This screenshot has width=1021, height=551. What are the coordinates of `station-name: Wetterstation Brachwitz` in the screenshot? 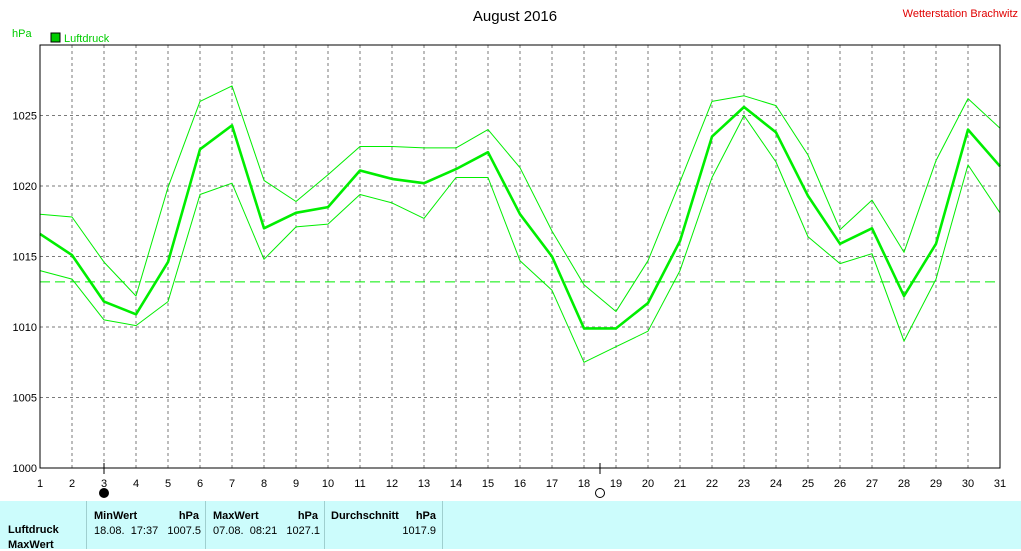 It's located at (960, 14).